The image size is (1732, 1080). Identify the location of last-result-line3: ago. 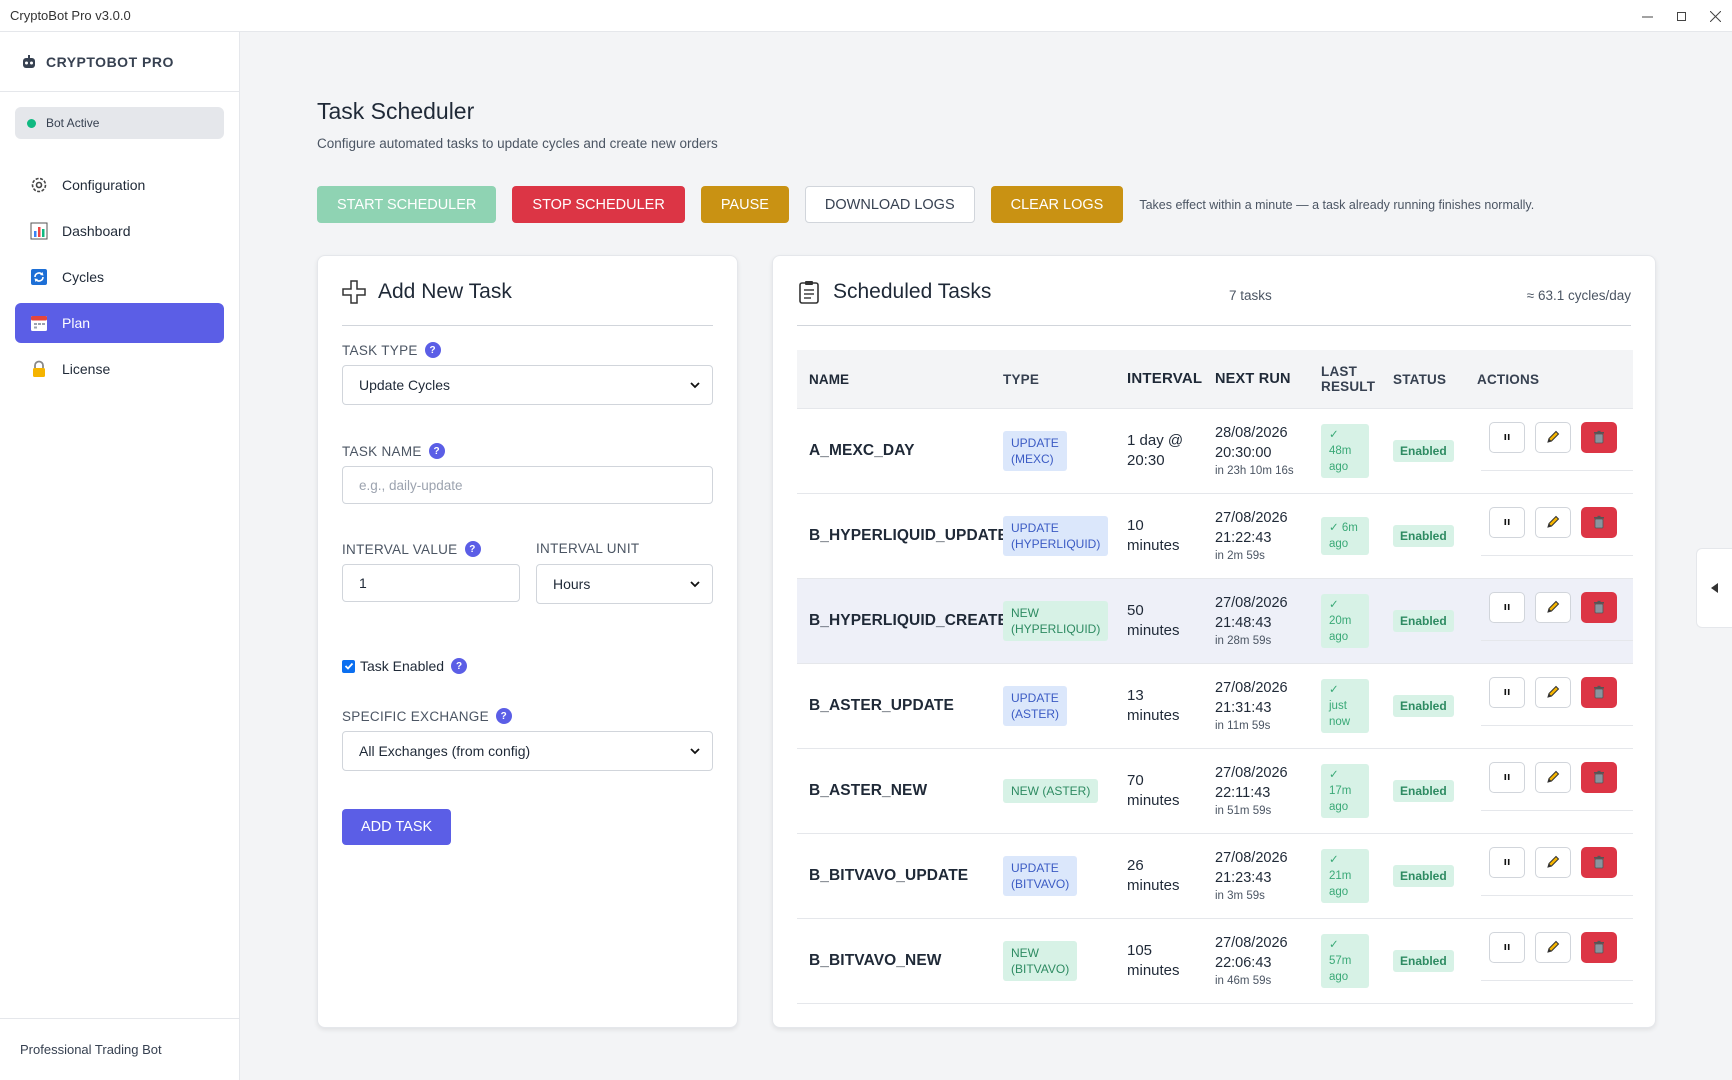
(1339, 977).